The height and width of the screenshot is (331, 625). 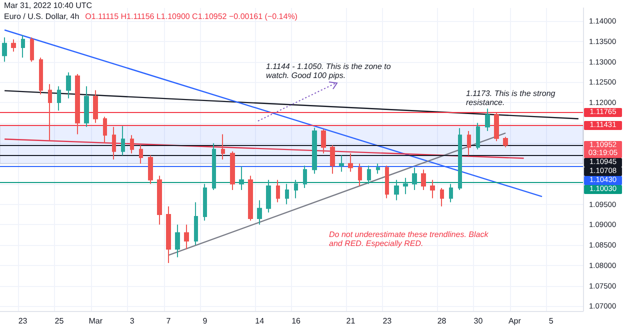 What do you see at coordinates (328, 71) in the screenshot?
I see `annotation: 1.1144 - 1.1050. This is the zone to watch. Good 100 pips.` at bounding box center [328, 71].